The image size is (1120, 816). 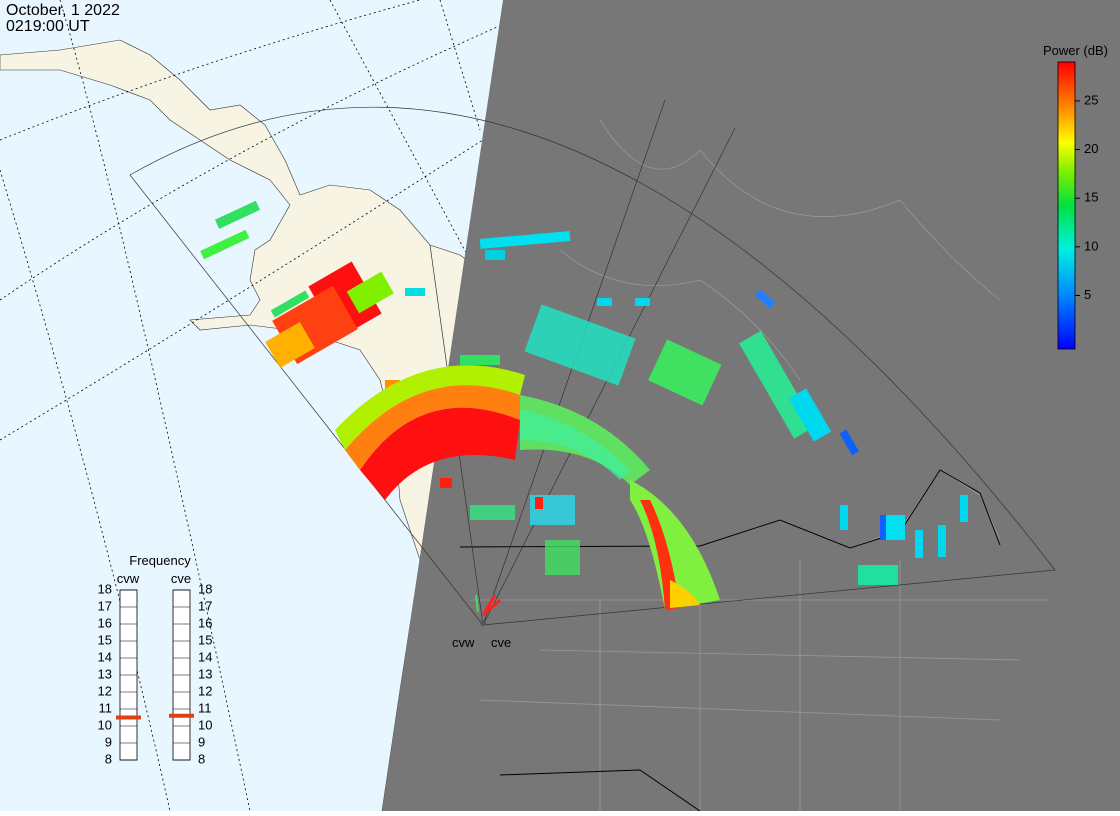 What do you see at coordinates (1087, 294) in the screenshot?
I see `colorbar-tick-label: 5` at bounding box center [1087, 294].